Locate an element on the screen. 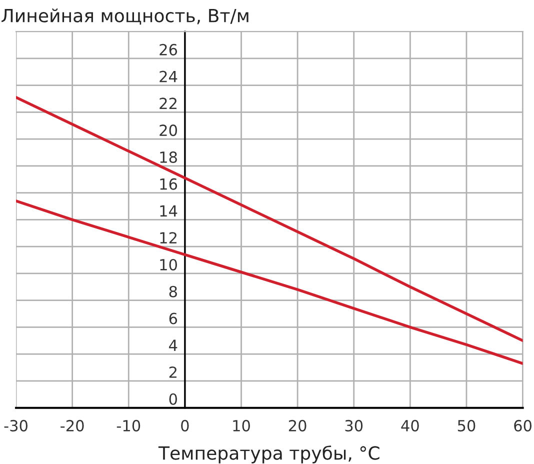 The height and width of the screenshot is (464, 534). x-tick-label: 0 is located at coordinates (185, 426).